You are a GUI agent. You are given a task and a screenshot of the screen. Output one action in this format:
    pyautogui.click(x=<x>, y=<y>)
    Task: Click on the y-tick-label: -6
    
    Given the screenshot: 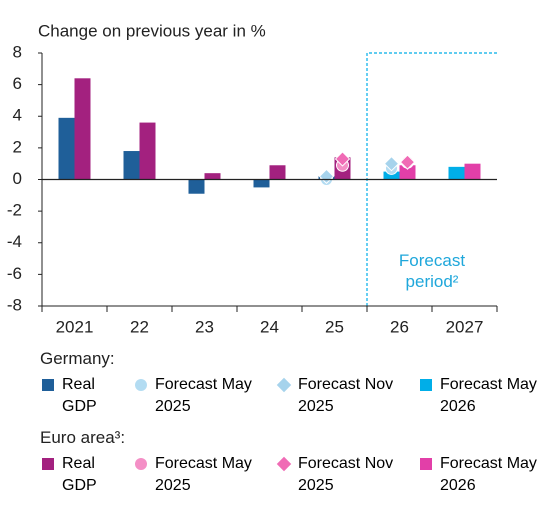 What is the action you would take?
    pyautogui.click(x=14, y=273)
    